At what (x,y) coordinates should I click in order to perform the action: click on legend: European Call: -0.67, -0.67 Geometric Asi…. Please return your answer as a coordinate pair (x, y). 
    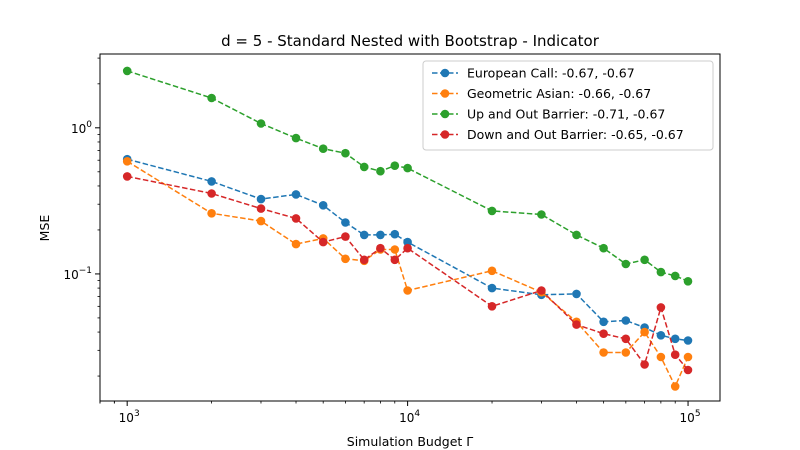
    Looking at the image, I should click on (568, 105).